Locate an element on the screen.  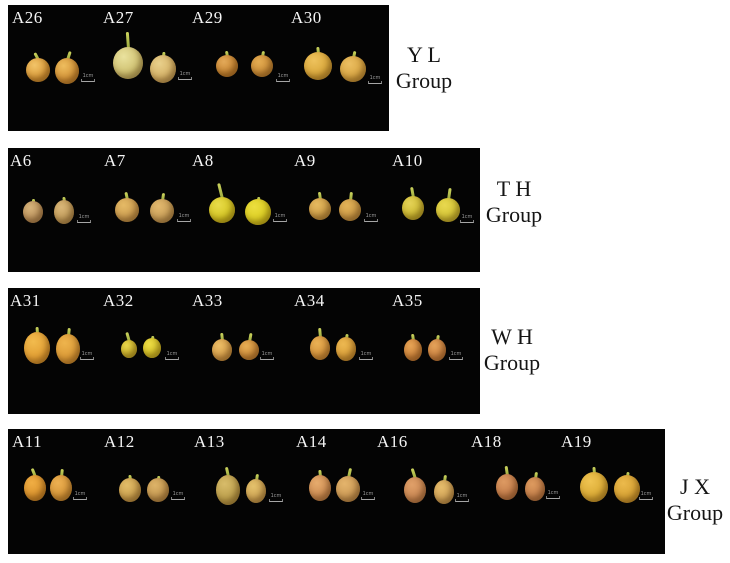
group-label-line1: W H is located at coordinates (512, 336).